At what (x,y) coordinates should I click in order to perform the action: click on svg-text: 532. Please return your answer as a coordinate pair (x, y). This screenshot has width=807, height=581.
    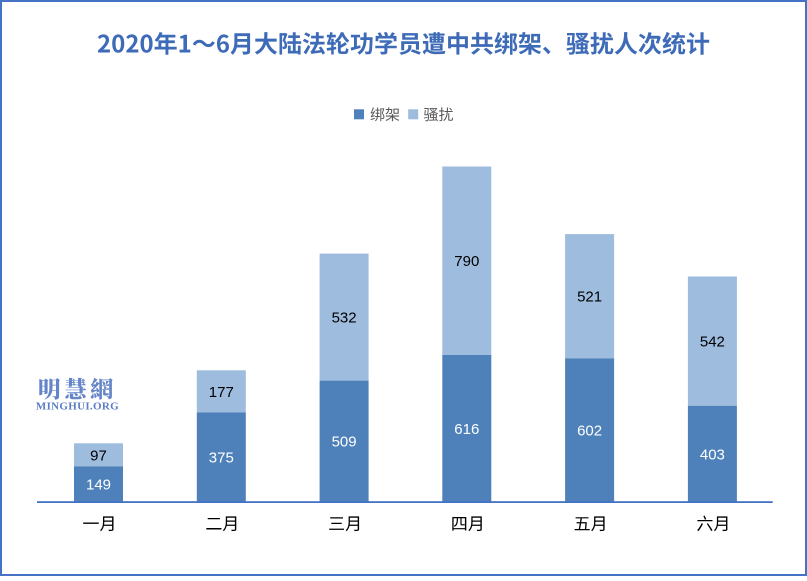
    Looking at the image, I should click on (344, 318).